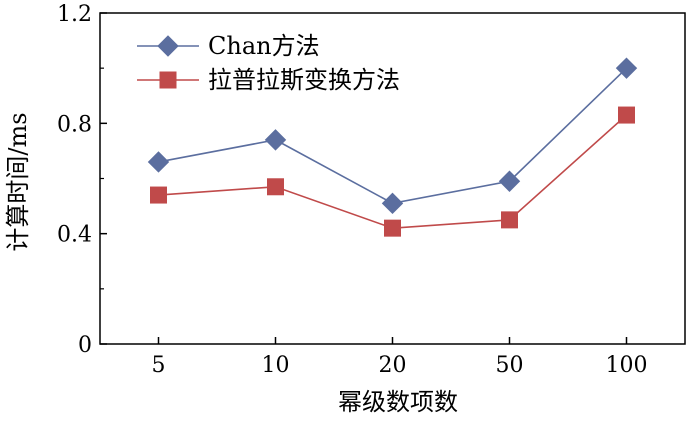  Describe the element at coordinates (510, 365) in the screenshot. I see `x-tick-label: 50` at that location.